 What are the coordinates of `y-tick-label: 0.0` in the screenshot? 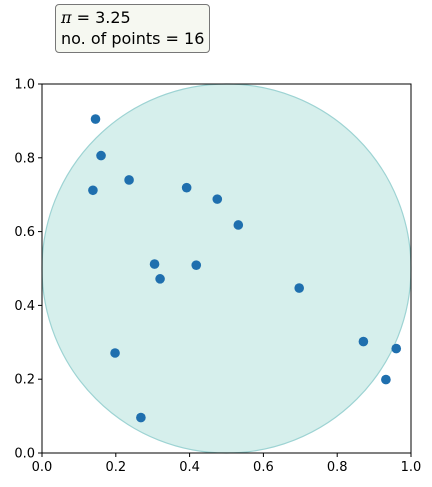 It's located at (24, 454).